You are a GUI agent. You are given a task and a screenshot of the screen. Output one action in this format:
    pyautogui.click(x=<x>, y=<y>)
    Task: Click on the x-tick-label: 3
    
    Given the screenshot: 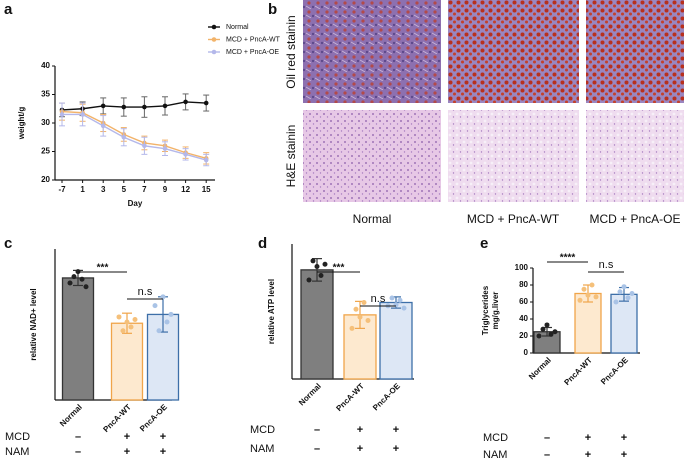 What is the action you would take?
    pyautogui.click(x=103, y=189)
    